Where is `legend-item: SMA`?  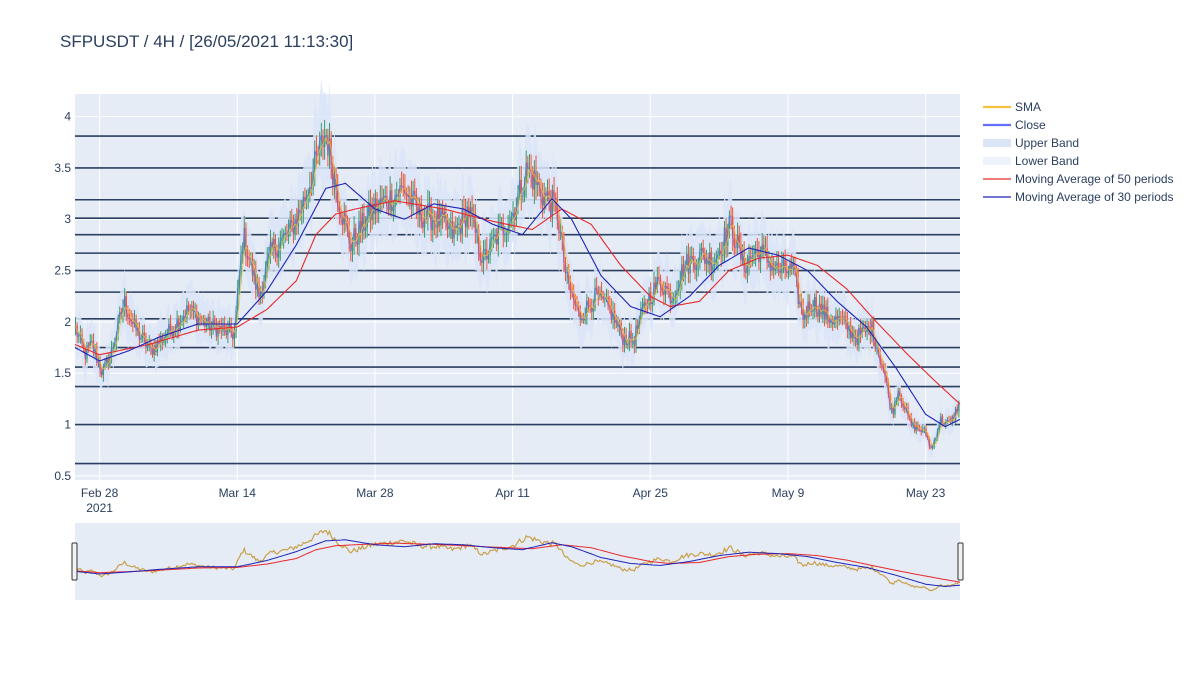 legend-item: SMA is located at coordinates (1012, 107).